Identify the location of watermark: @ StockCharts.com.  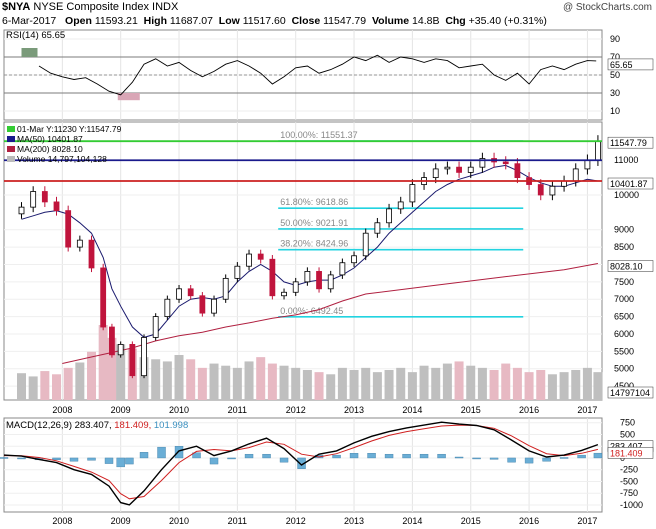
(607, 7).